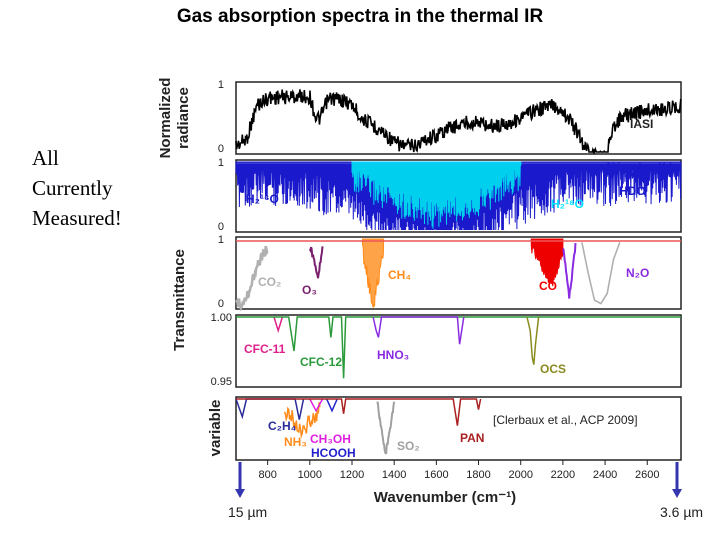 The width and height of the screenshot is (720, 540). Describe the element at coordinates (221, 227) in the screenshot. I see `ytick-p2-0: 0` at that location.